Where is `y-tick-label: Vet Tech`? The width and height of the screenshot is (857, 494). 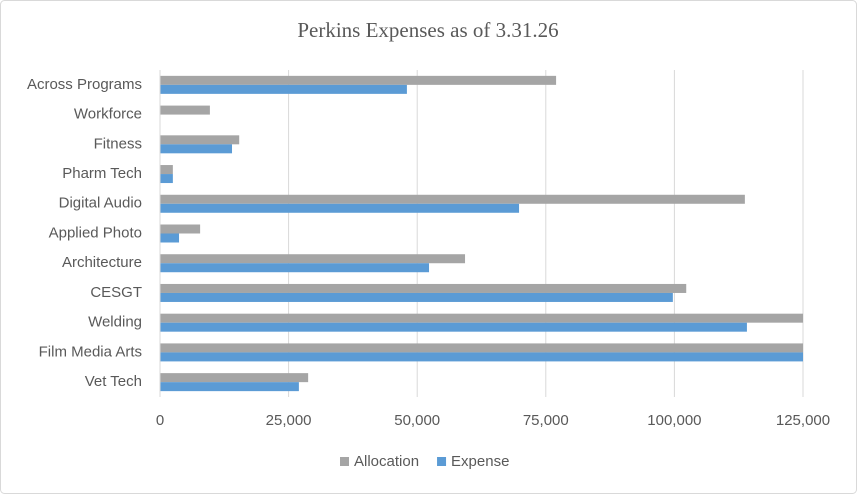 y-tick-label: Vet Tech is located at coordinates (113, 381).